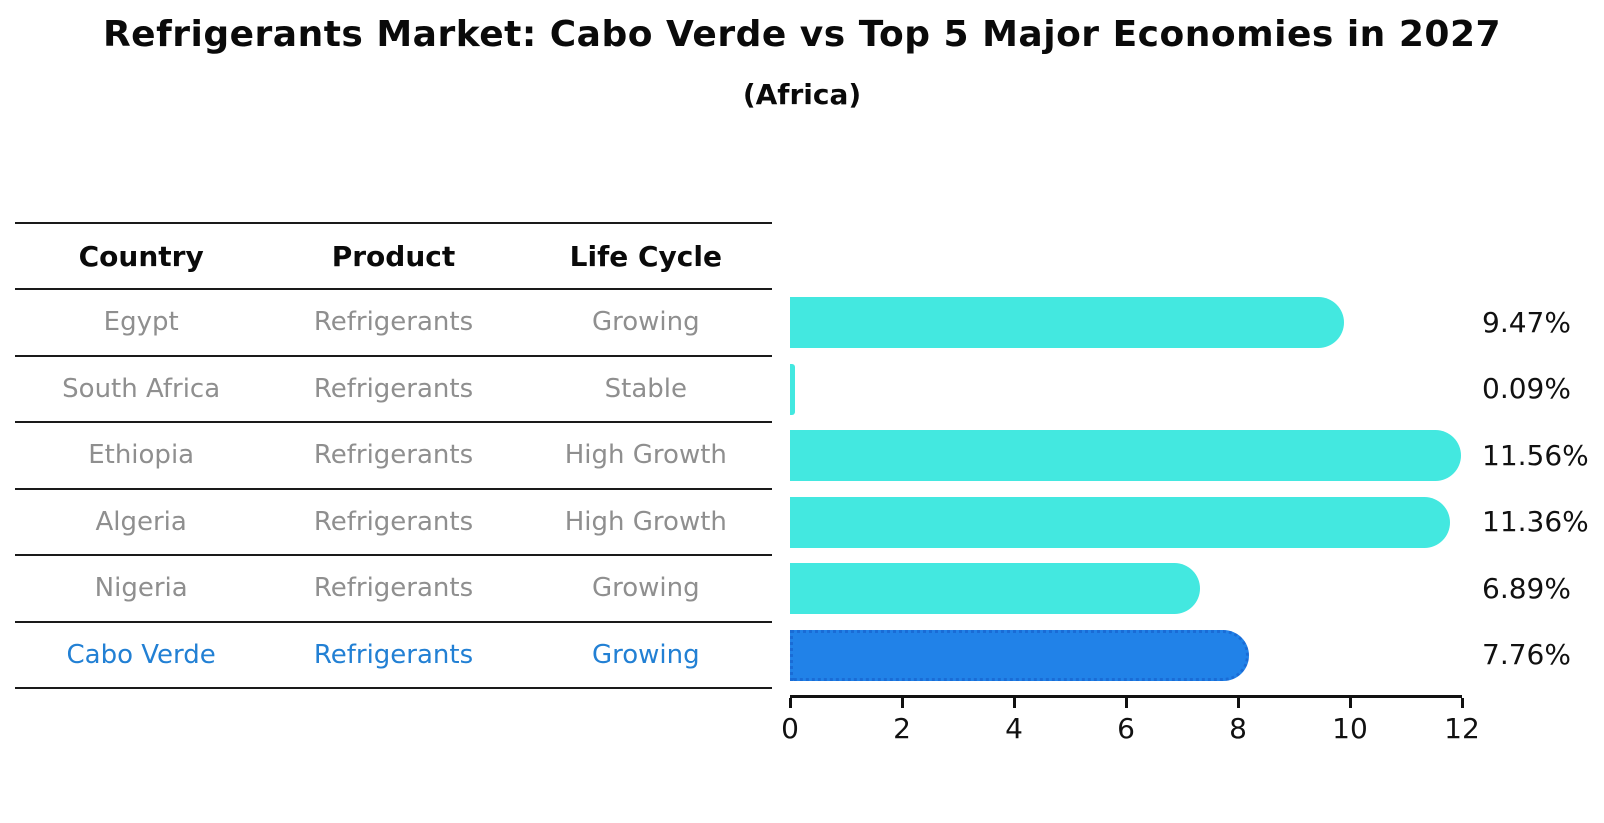 This screenshot has height=823, width=1604. Describe the element at coordinates (1462, 728) in the screenshot. I see `x-tick-label: 12` at that location.